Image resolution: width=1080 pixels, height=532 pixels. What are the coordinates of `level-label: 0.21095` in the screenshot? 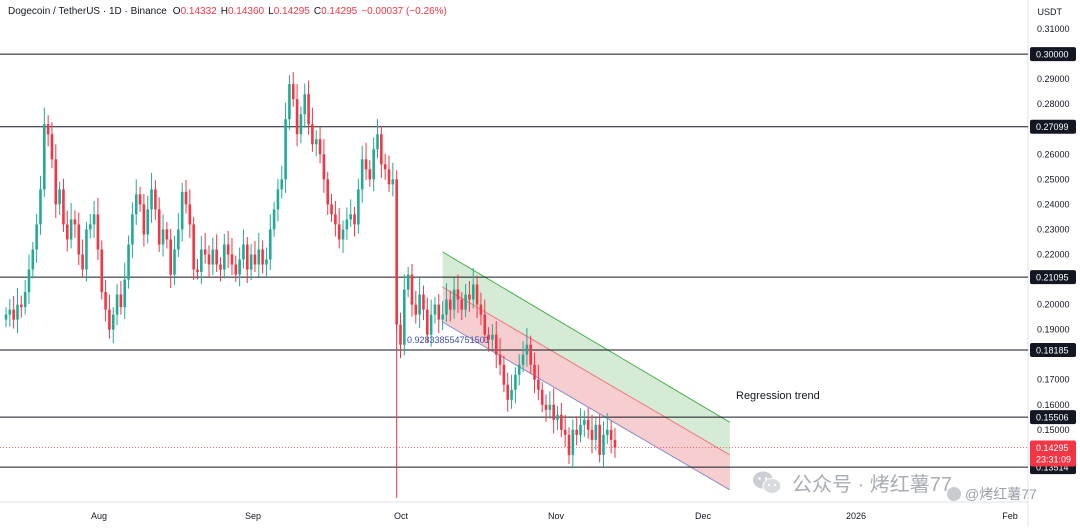 It's located at (1052, 278).